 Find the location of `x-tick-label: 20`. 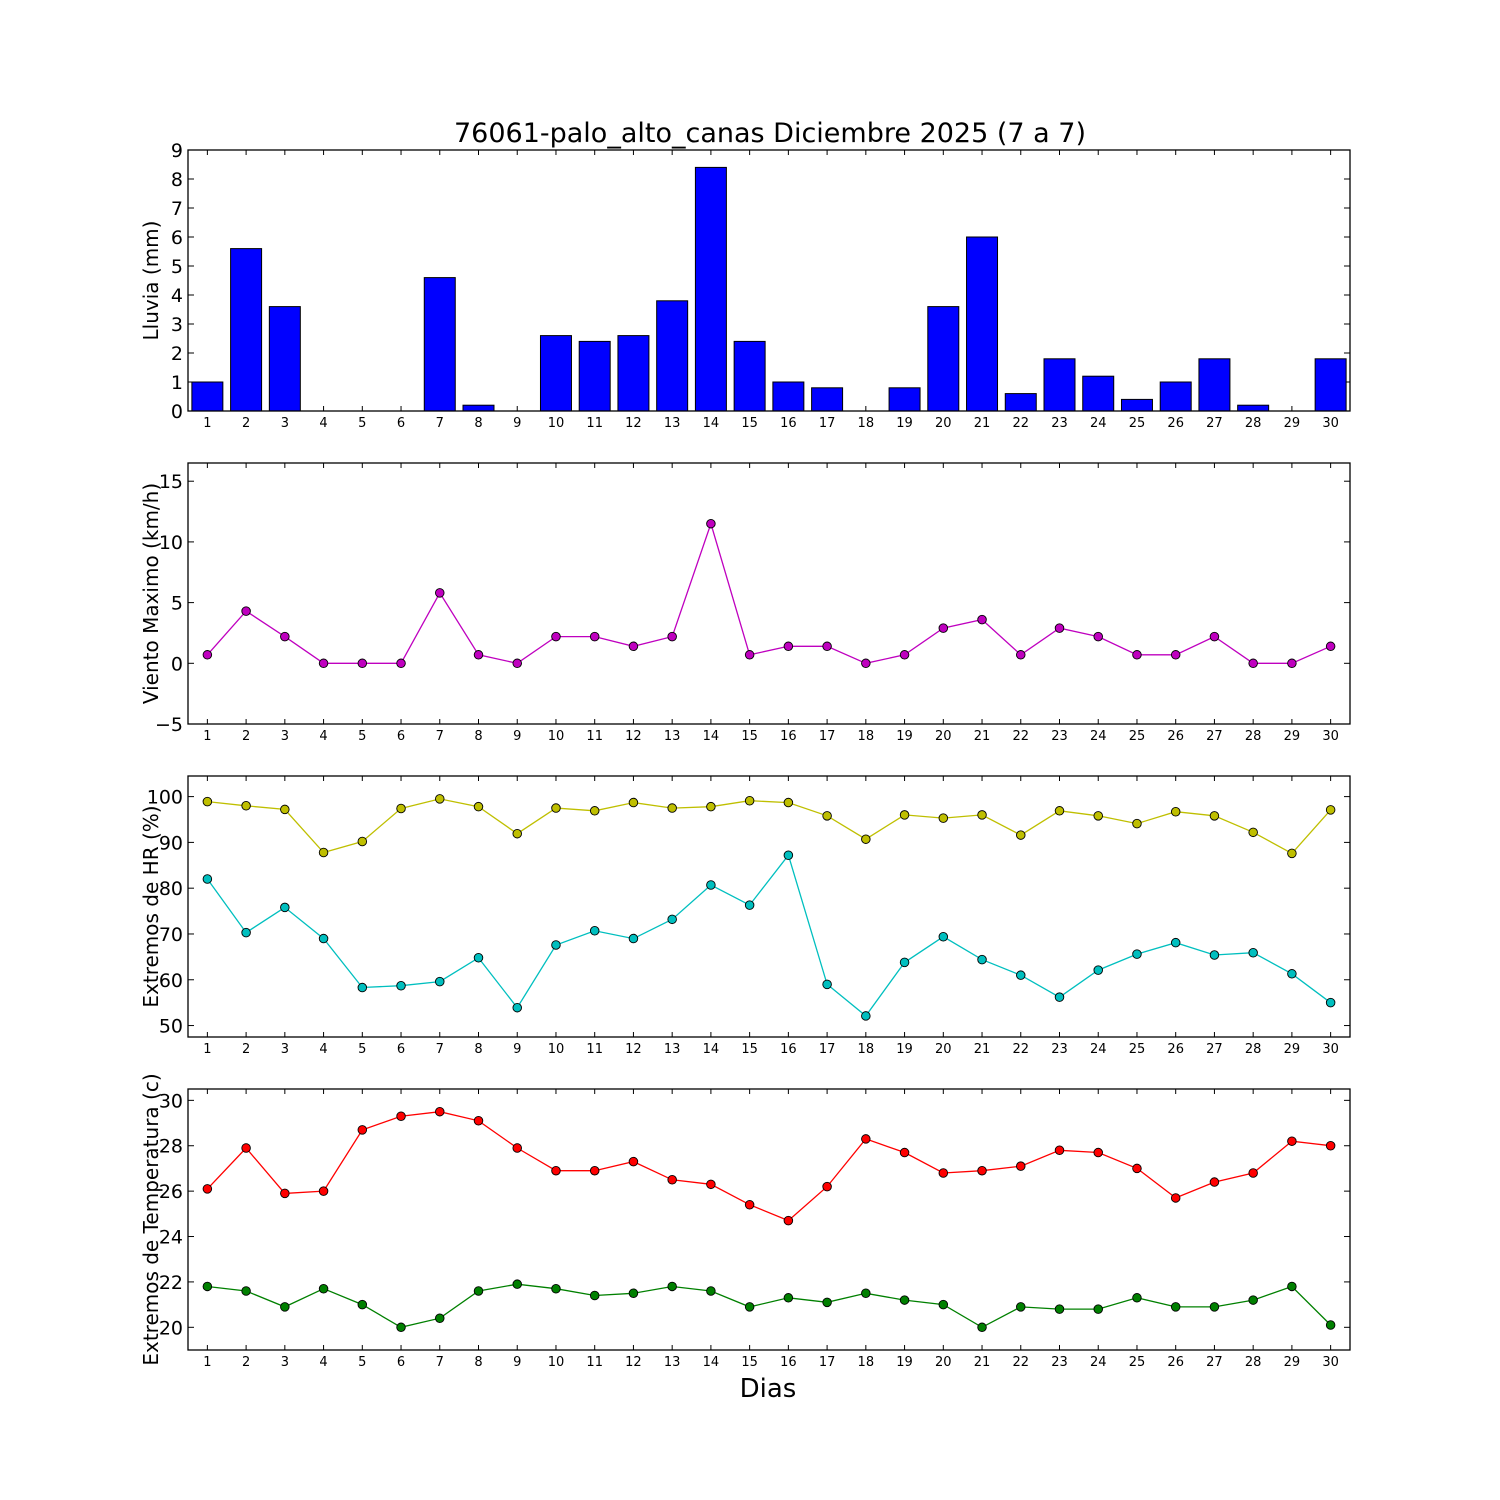

x-tick-label: 20 is located at coordinates (943, 423).